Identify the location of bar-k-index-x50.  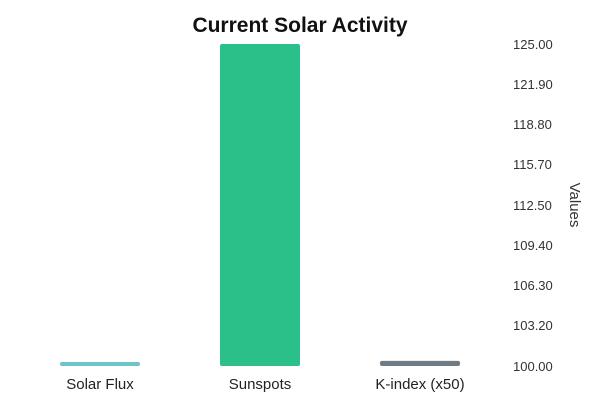
(420, 363).